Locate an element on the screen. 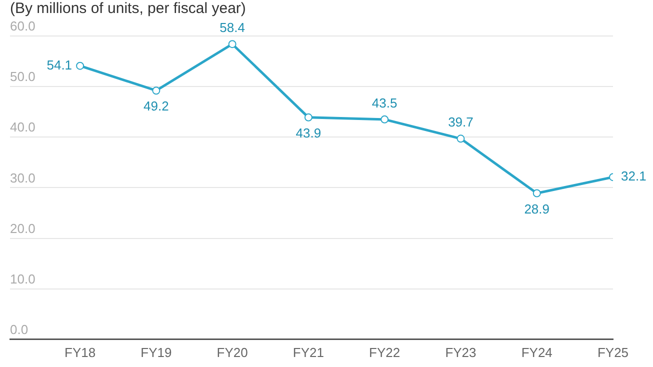 The height and width of the screenshot is (367, 653). x-tick-label: FY19 is located at coordinates (156, 352).